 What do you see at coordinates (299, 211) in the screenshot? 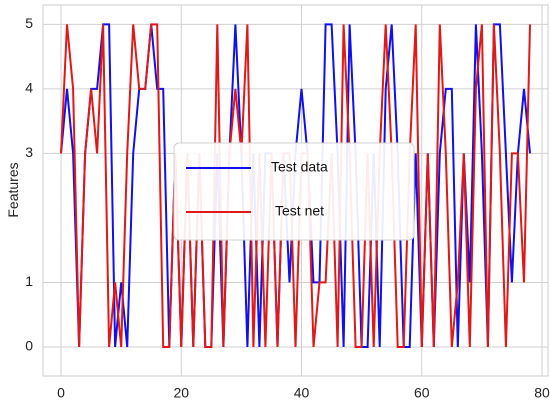
I see `legend-label-test-net: Test net` at bounding box center [299, 211].